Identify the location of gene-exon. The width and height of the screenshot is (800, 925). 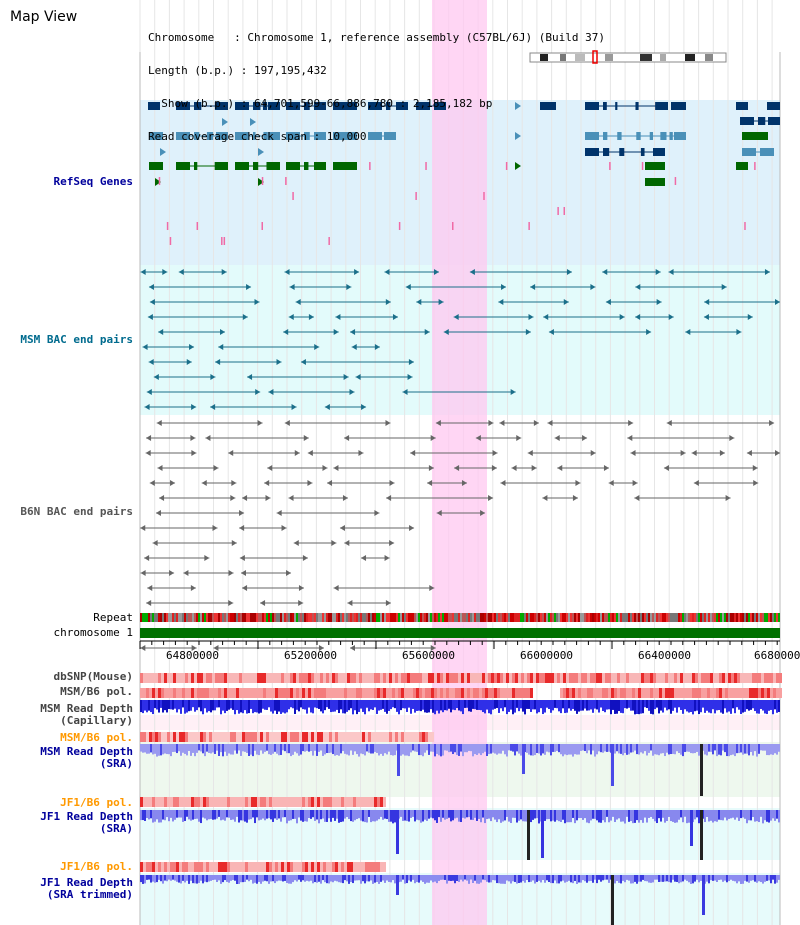
(254, 136).